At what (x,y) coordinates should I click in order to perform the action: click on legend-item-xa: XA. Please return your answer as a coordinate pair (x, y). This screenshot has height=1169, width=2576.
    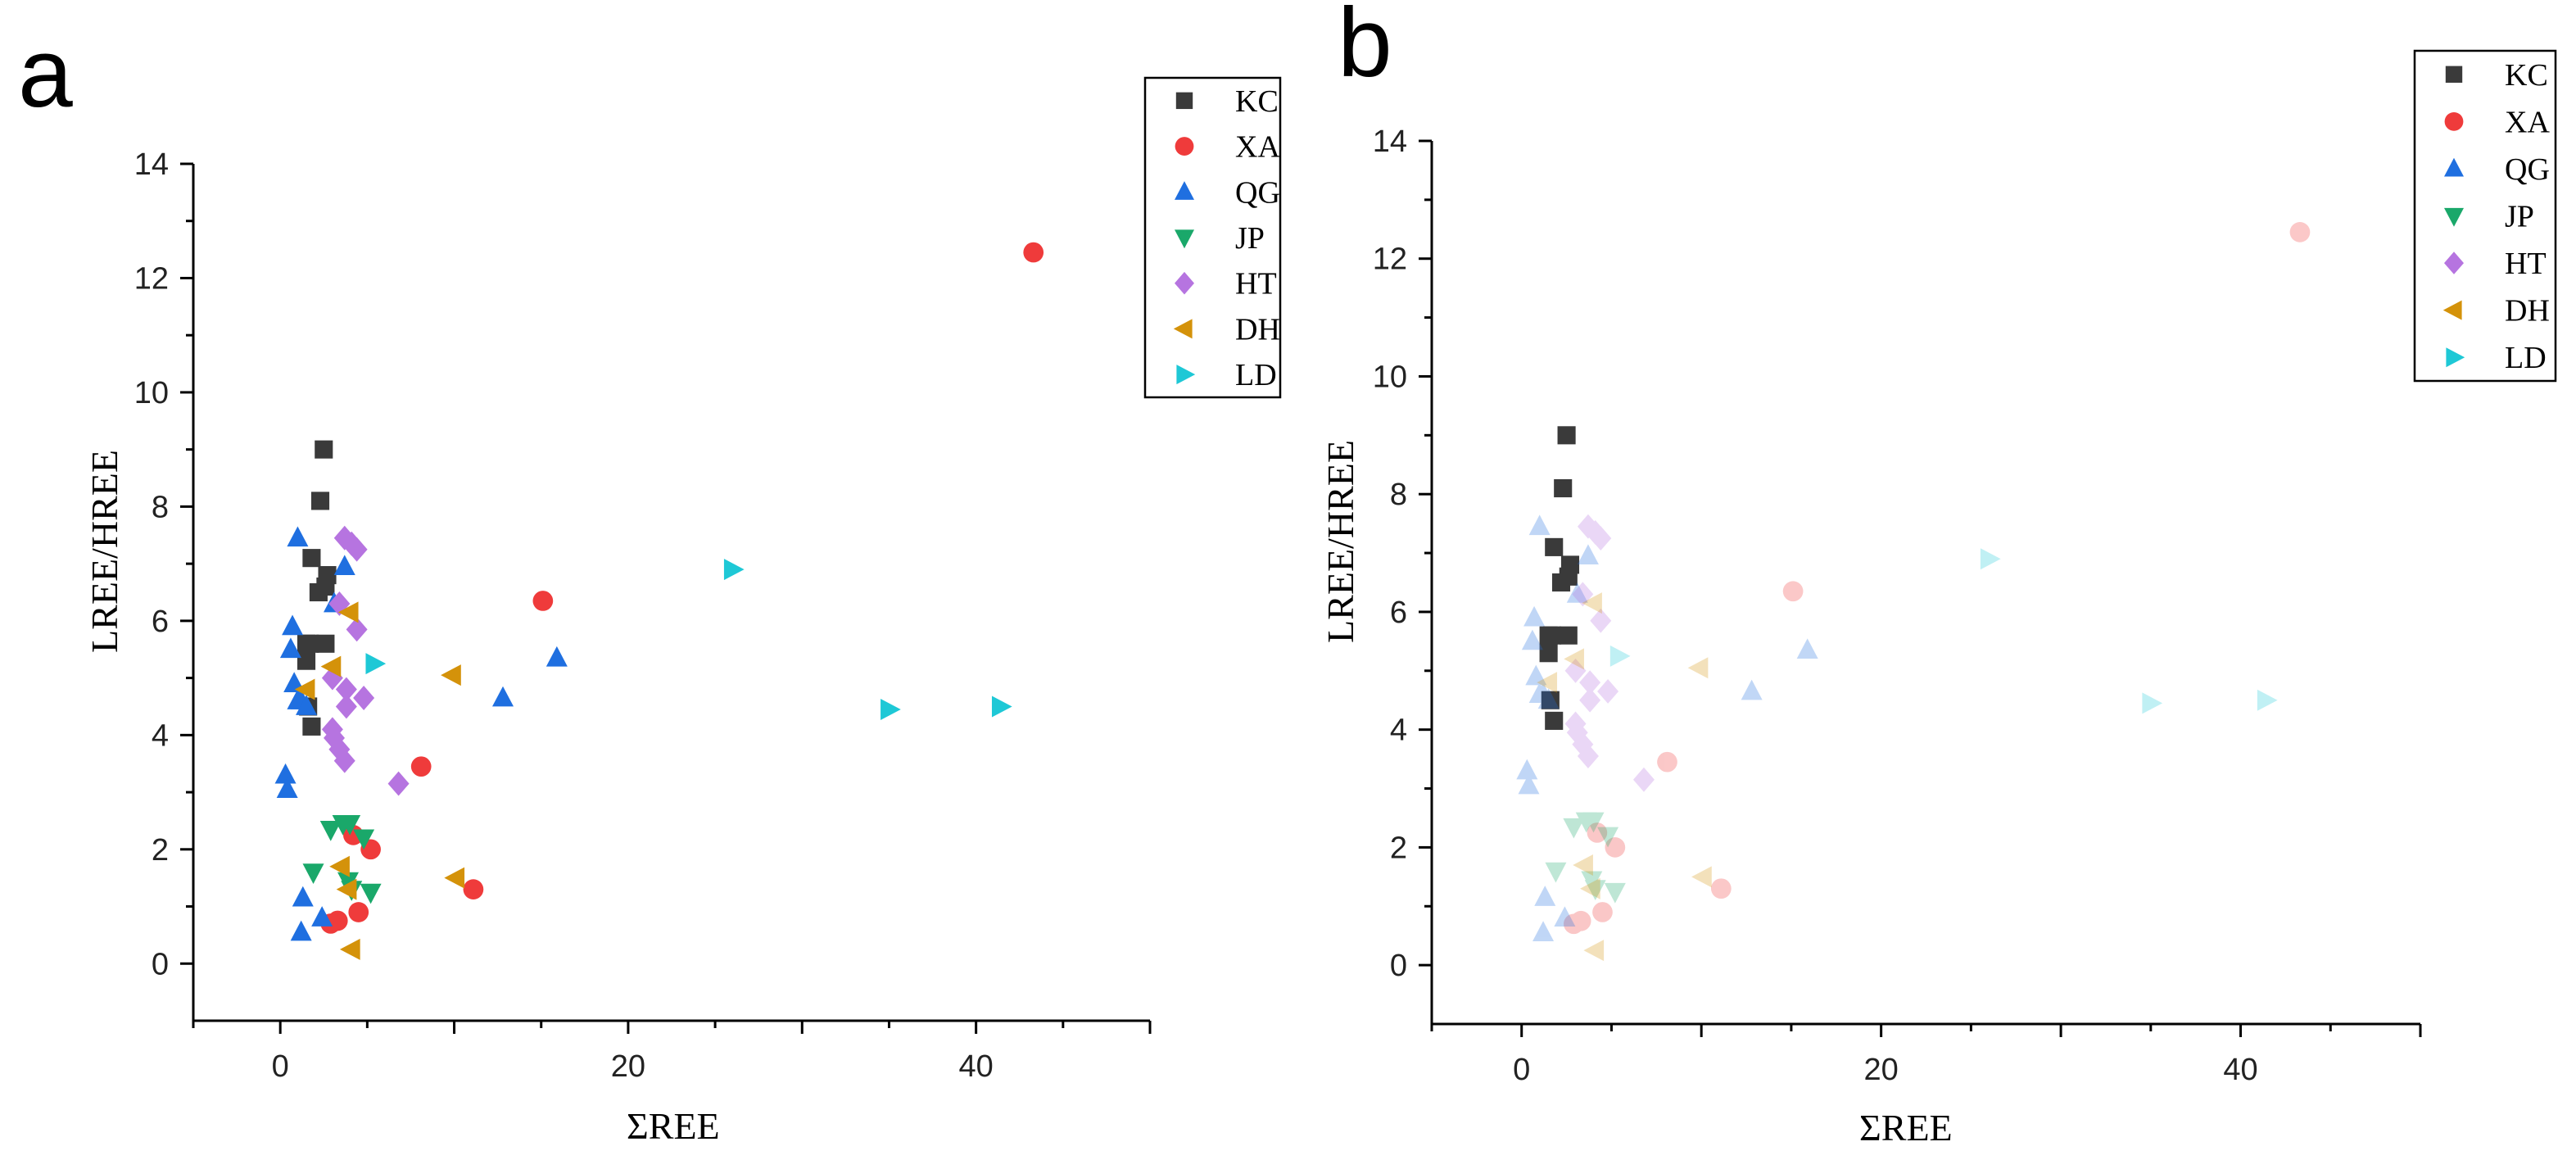
    Looking at the image, I should click on (2497, 122).